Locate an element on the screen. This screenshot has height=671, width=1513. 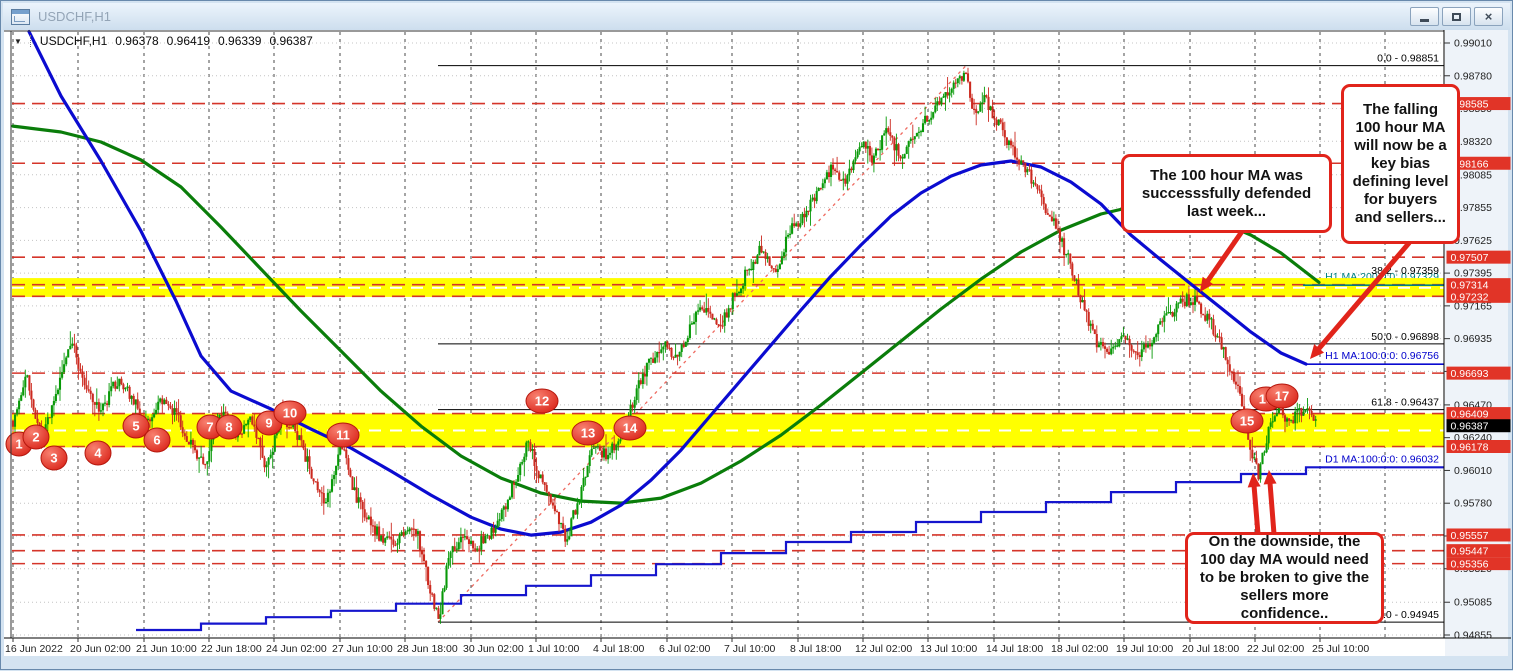
restore-icon is located at coordinates (1456, 17).